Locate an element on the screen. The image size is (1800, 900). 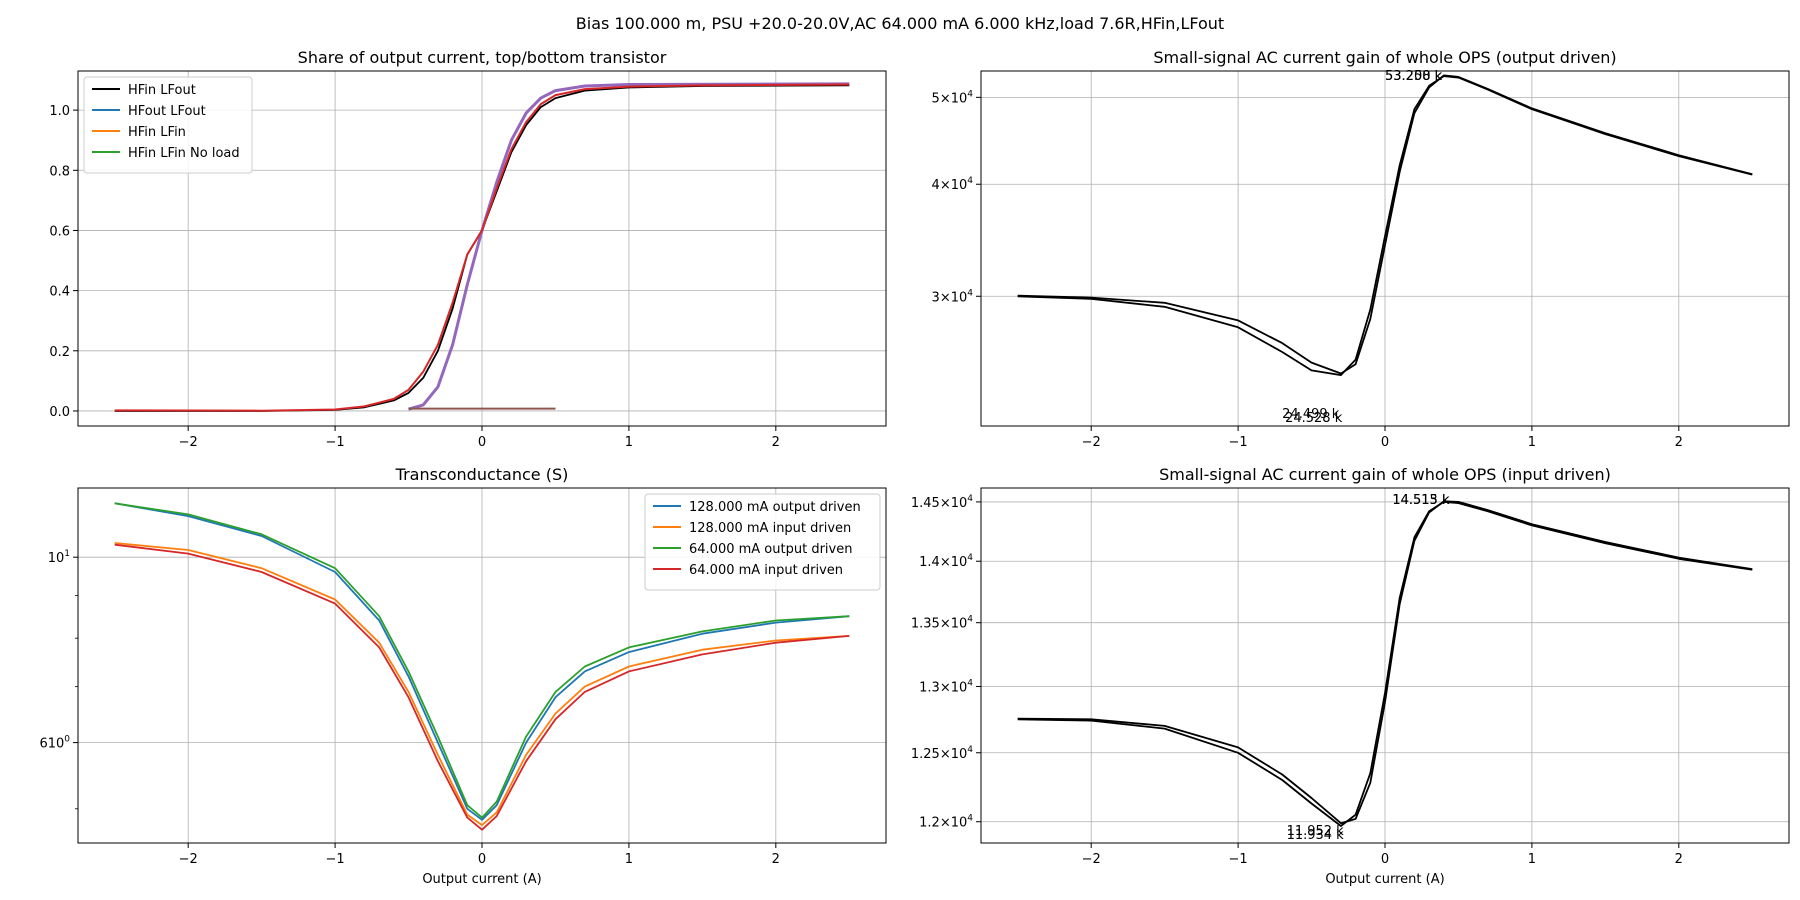
y-tick-label-exponent: 0 is located at coordinates (67, 740).